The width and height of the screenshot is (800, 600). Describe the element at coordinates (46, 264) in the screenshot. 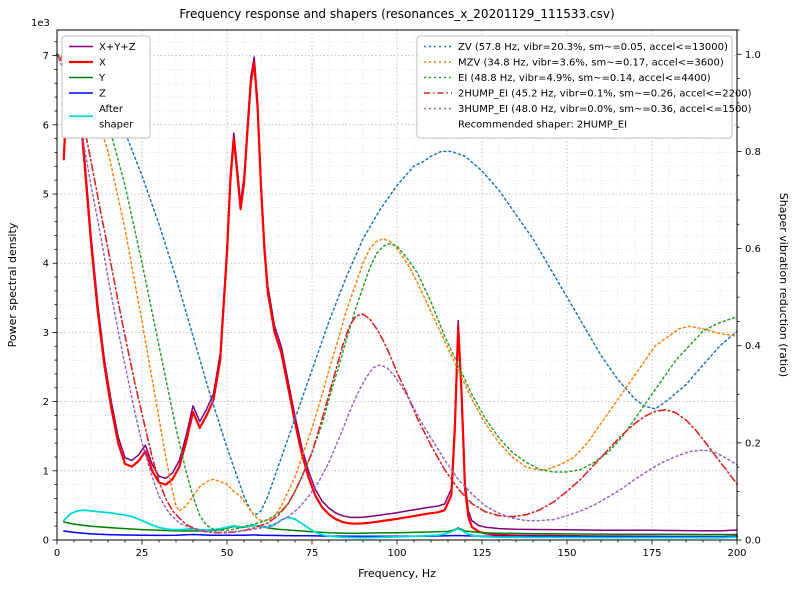

I see `y-left-tick-label: 4` at that location.